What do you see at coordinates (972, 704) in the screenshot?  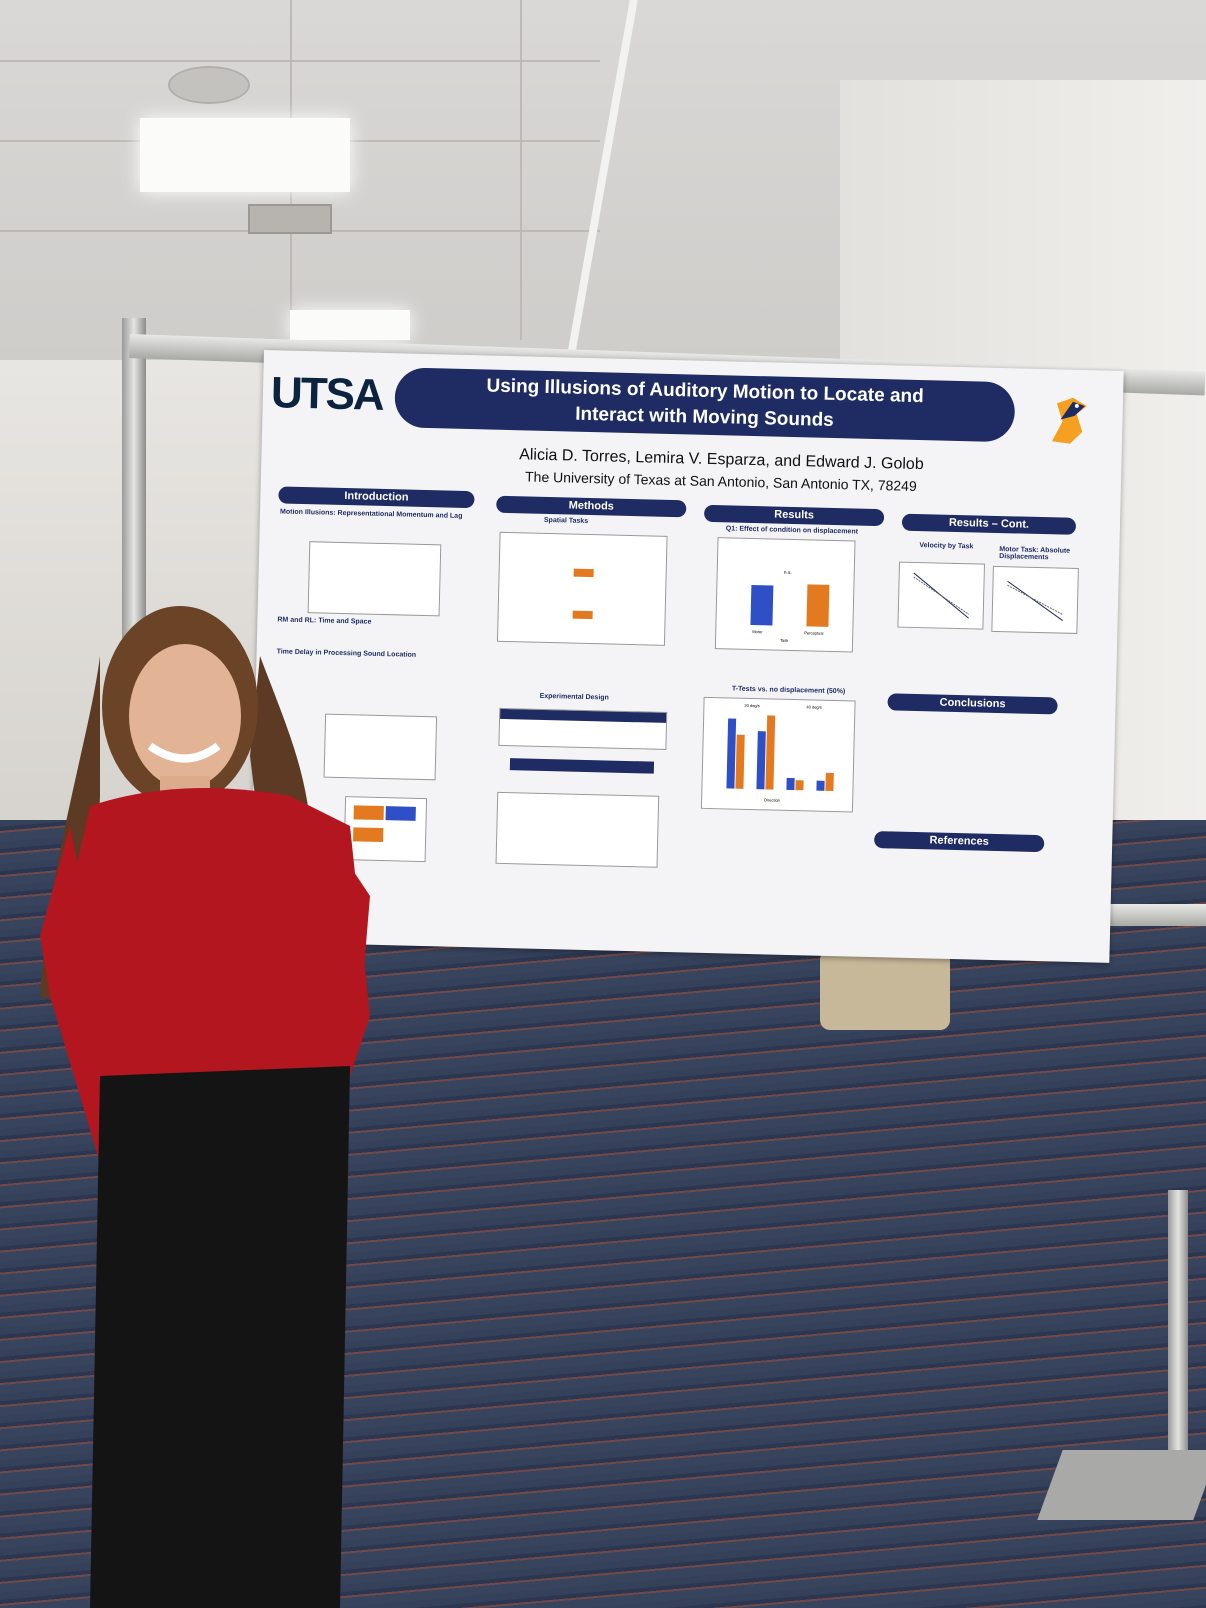 I see `conclusions-header: Conclusions` at bounding box center [972, 704].